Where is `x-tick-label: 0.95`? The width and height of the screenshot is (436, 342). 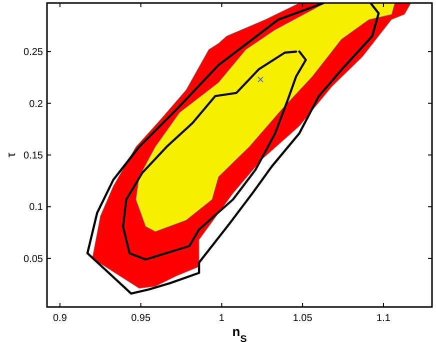 x-tick-label: 0.95 is located at coordinates (141, 318).